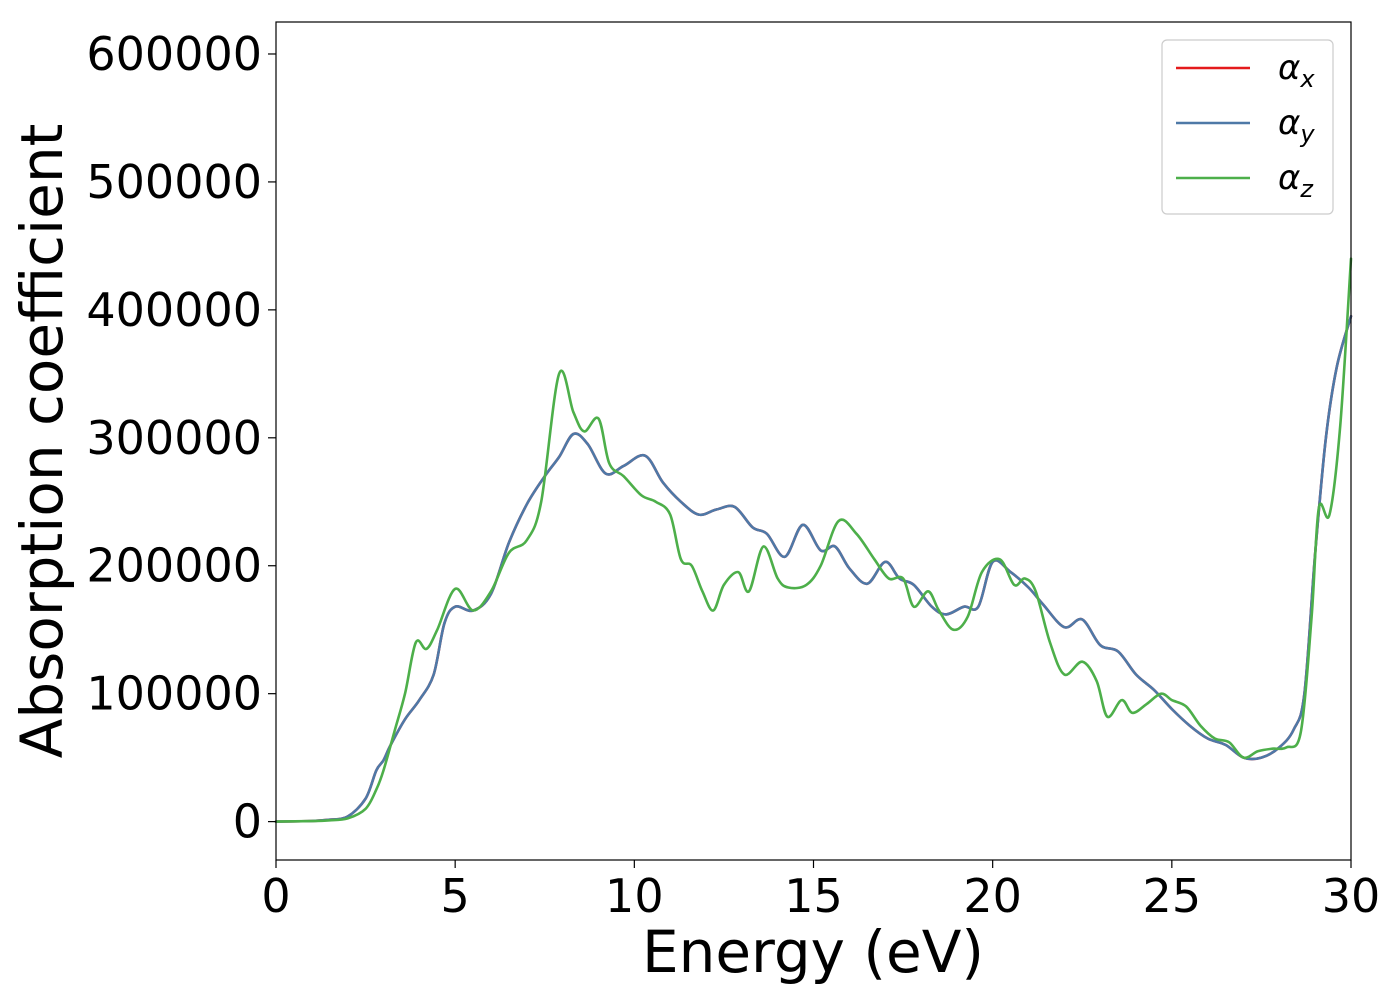  What do you see at coordinates (455, 896) in the screenshot?
I see `x-tick-label: 5` at bounding box center [455, 896].